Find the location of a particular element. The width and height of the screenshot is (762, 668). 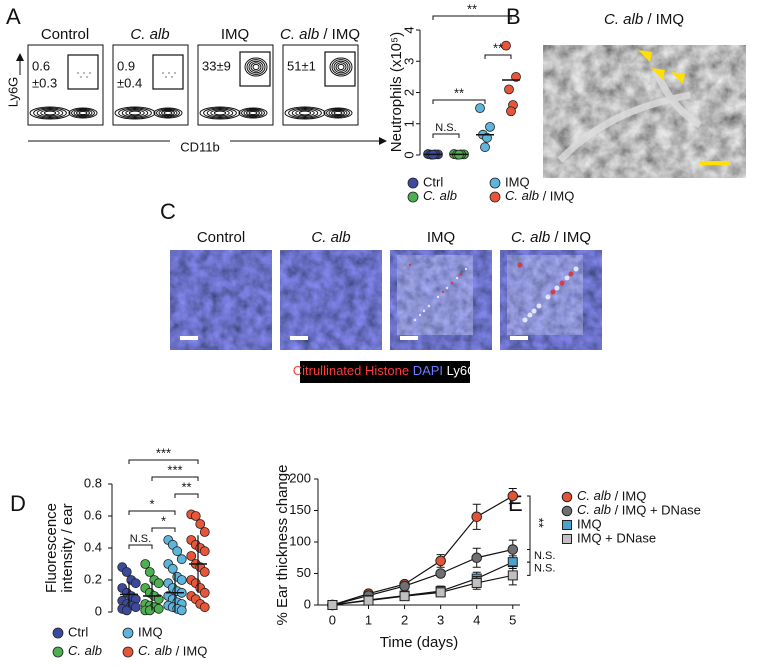

y-tick-label: 1 is located at coordinates (408, 123).